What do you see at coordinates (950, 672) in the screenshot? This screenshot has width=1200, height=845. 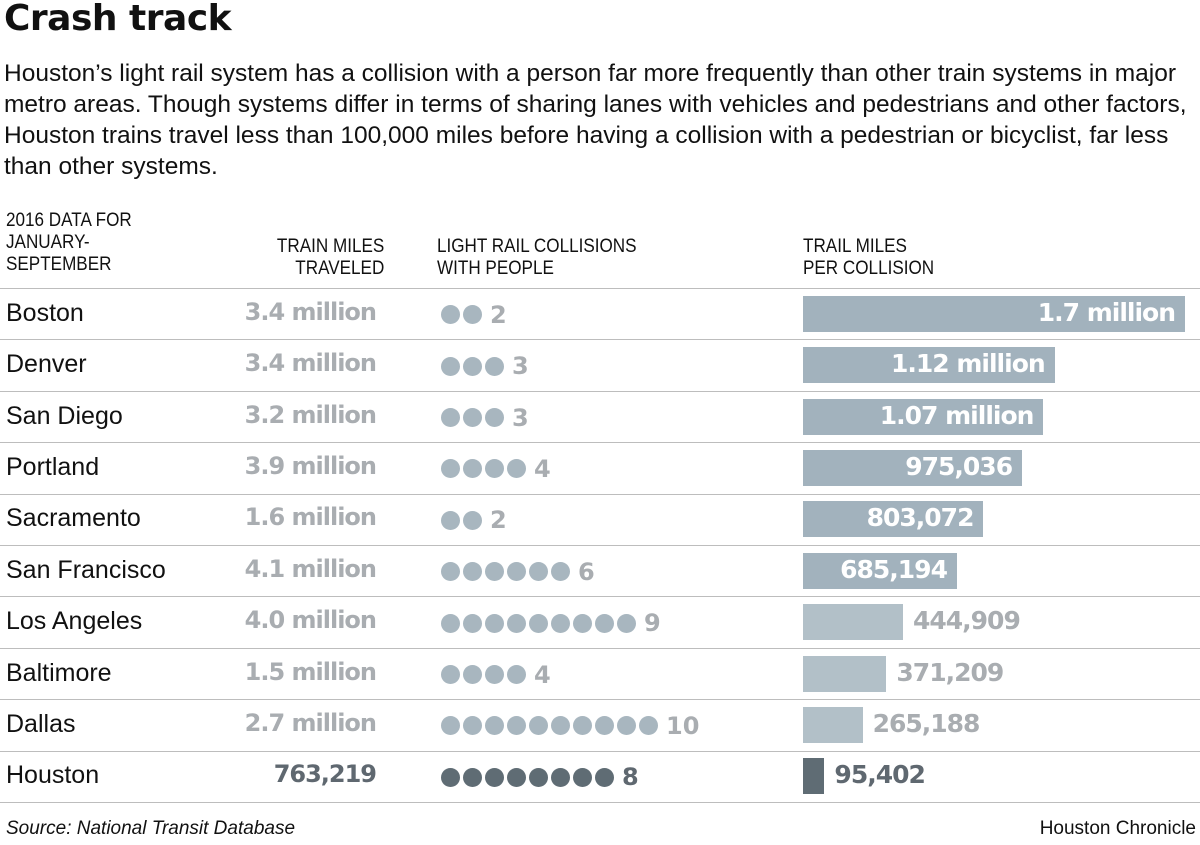 I see `per-collision-label: 371,209` at bounding box center [950, 672].